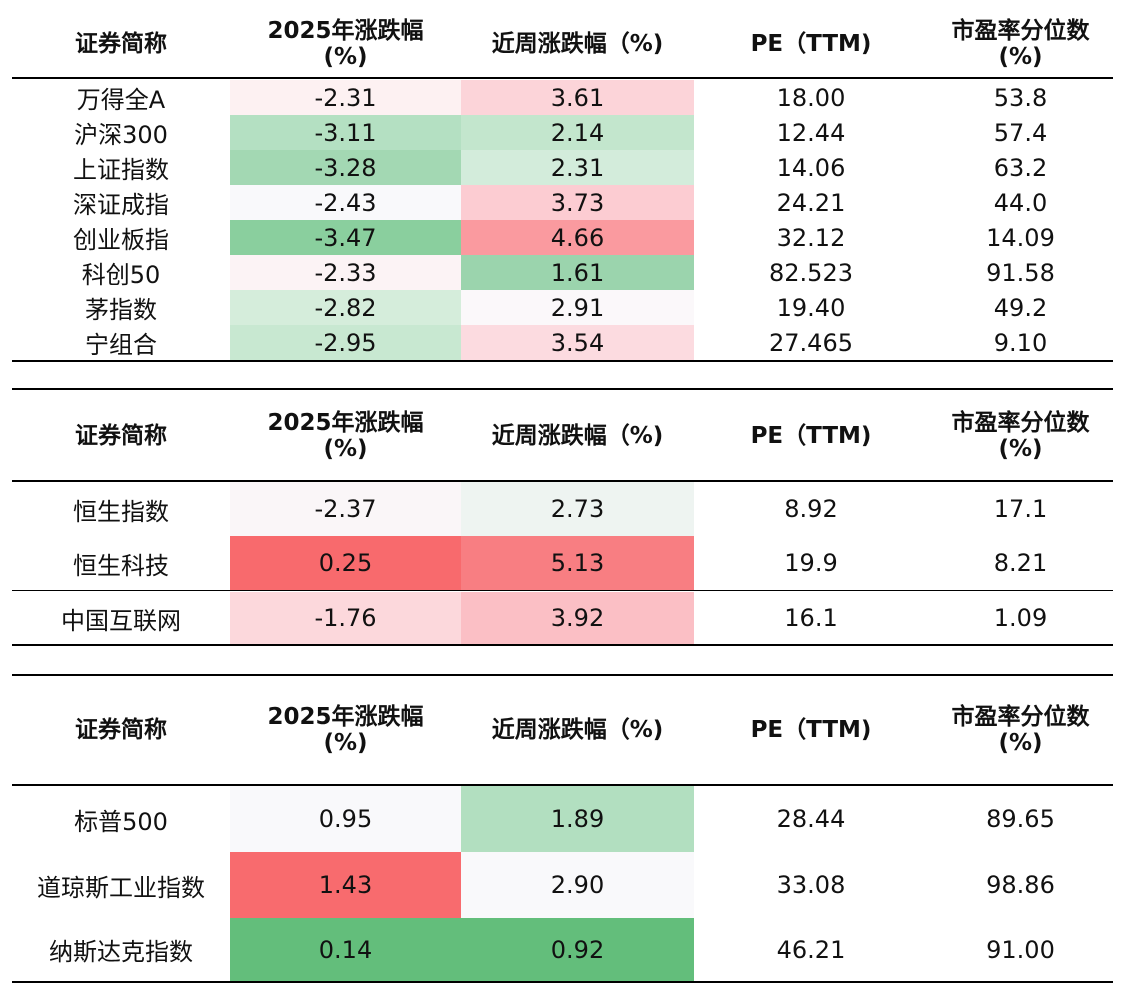 Image resolution: width=1127 pixels, height=993 pixels. I want to click on cell-percentile: 9.10, so click(1020, 342).